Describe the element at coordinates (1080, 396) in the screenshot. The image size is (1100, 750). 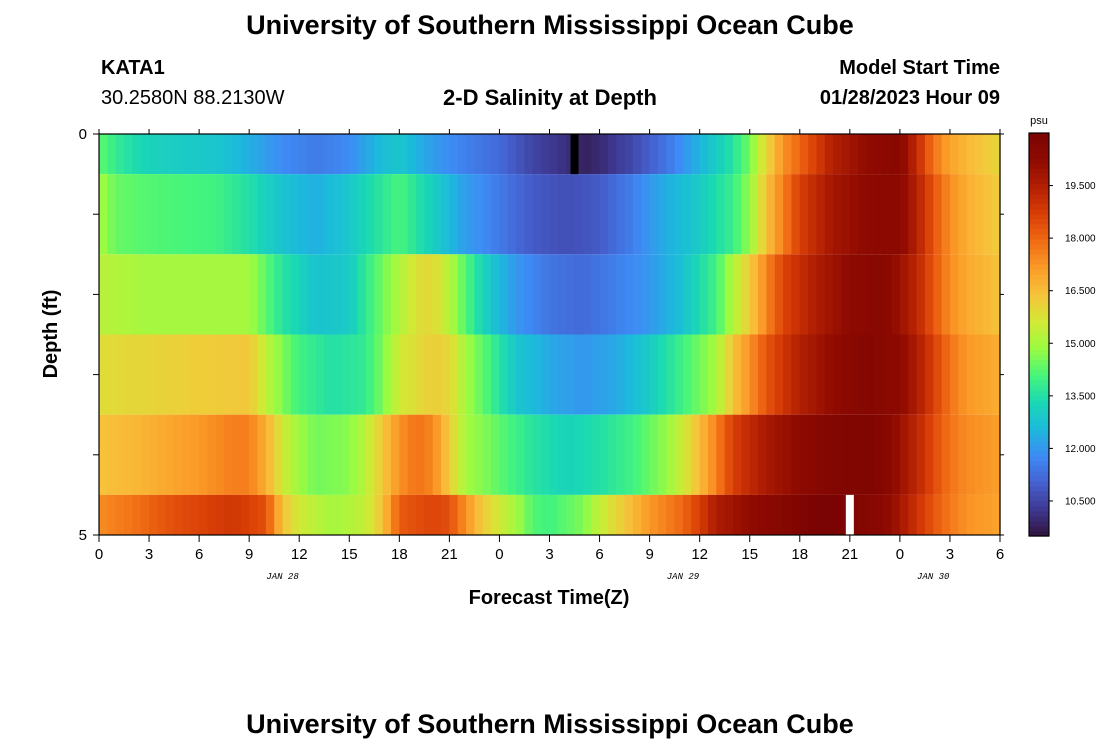
I see `colorbar-tick-label: 13.500` at that location.